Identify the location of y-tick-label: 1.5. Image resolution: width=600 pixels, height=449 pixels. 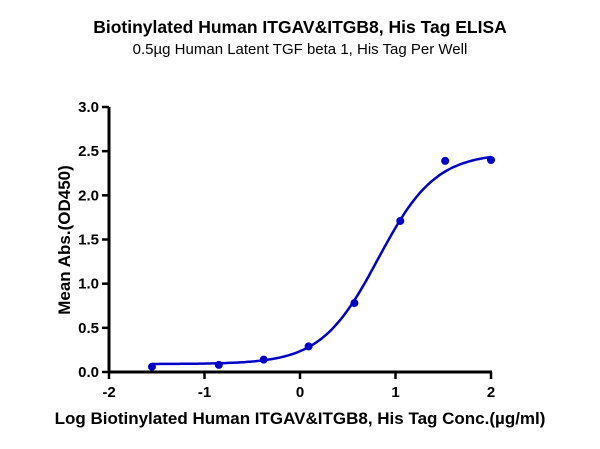
(88, 240).